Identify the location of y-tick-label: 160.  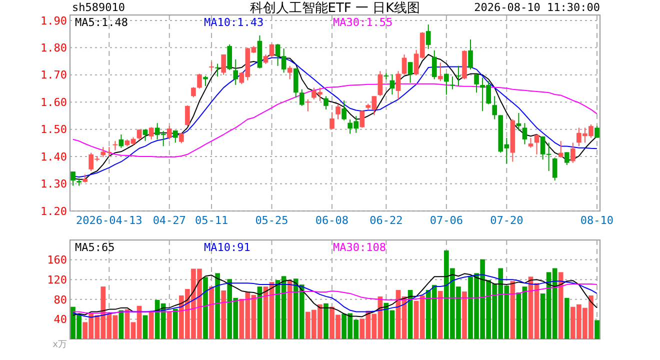
(57, 260).